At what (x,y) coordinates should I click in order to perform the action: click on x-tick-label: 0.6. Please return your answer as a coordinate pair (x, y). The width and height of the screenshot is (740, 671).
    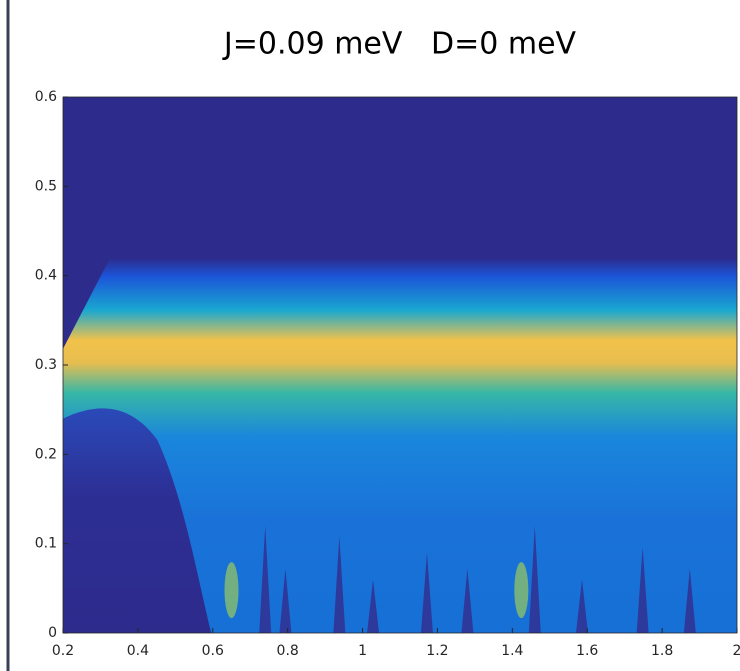
    Looking at the image, I should click on (213, 651).